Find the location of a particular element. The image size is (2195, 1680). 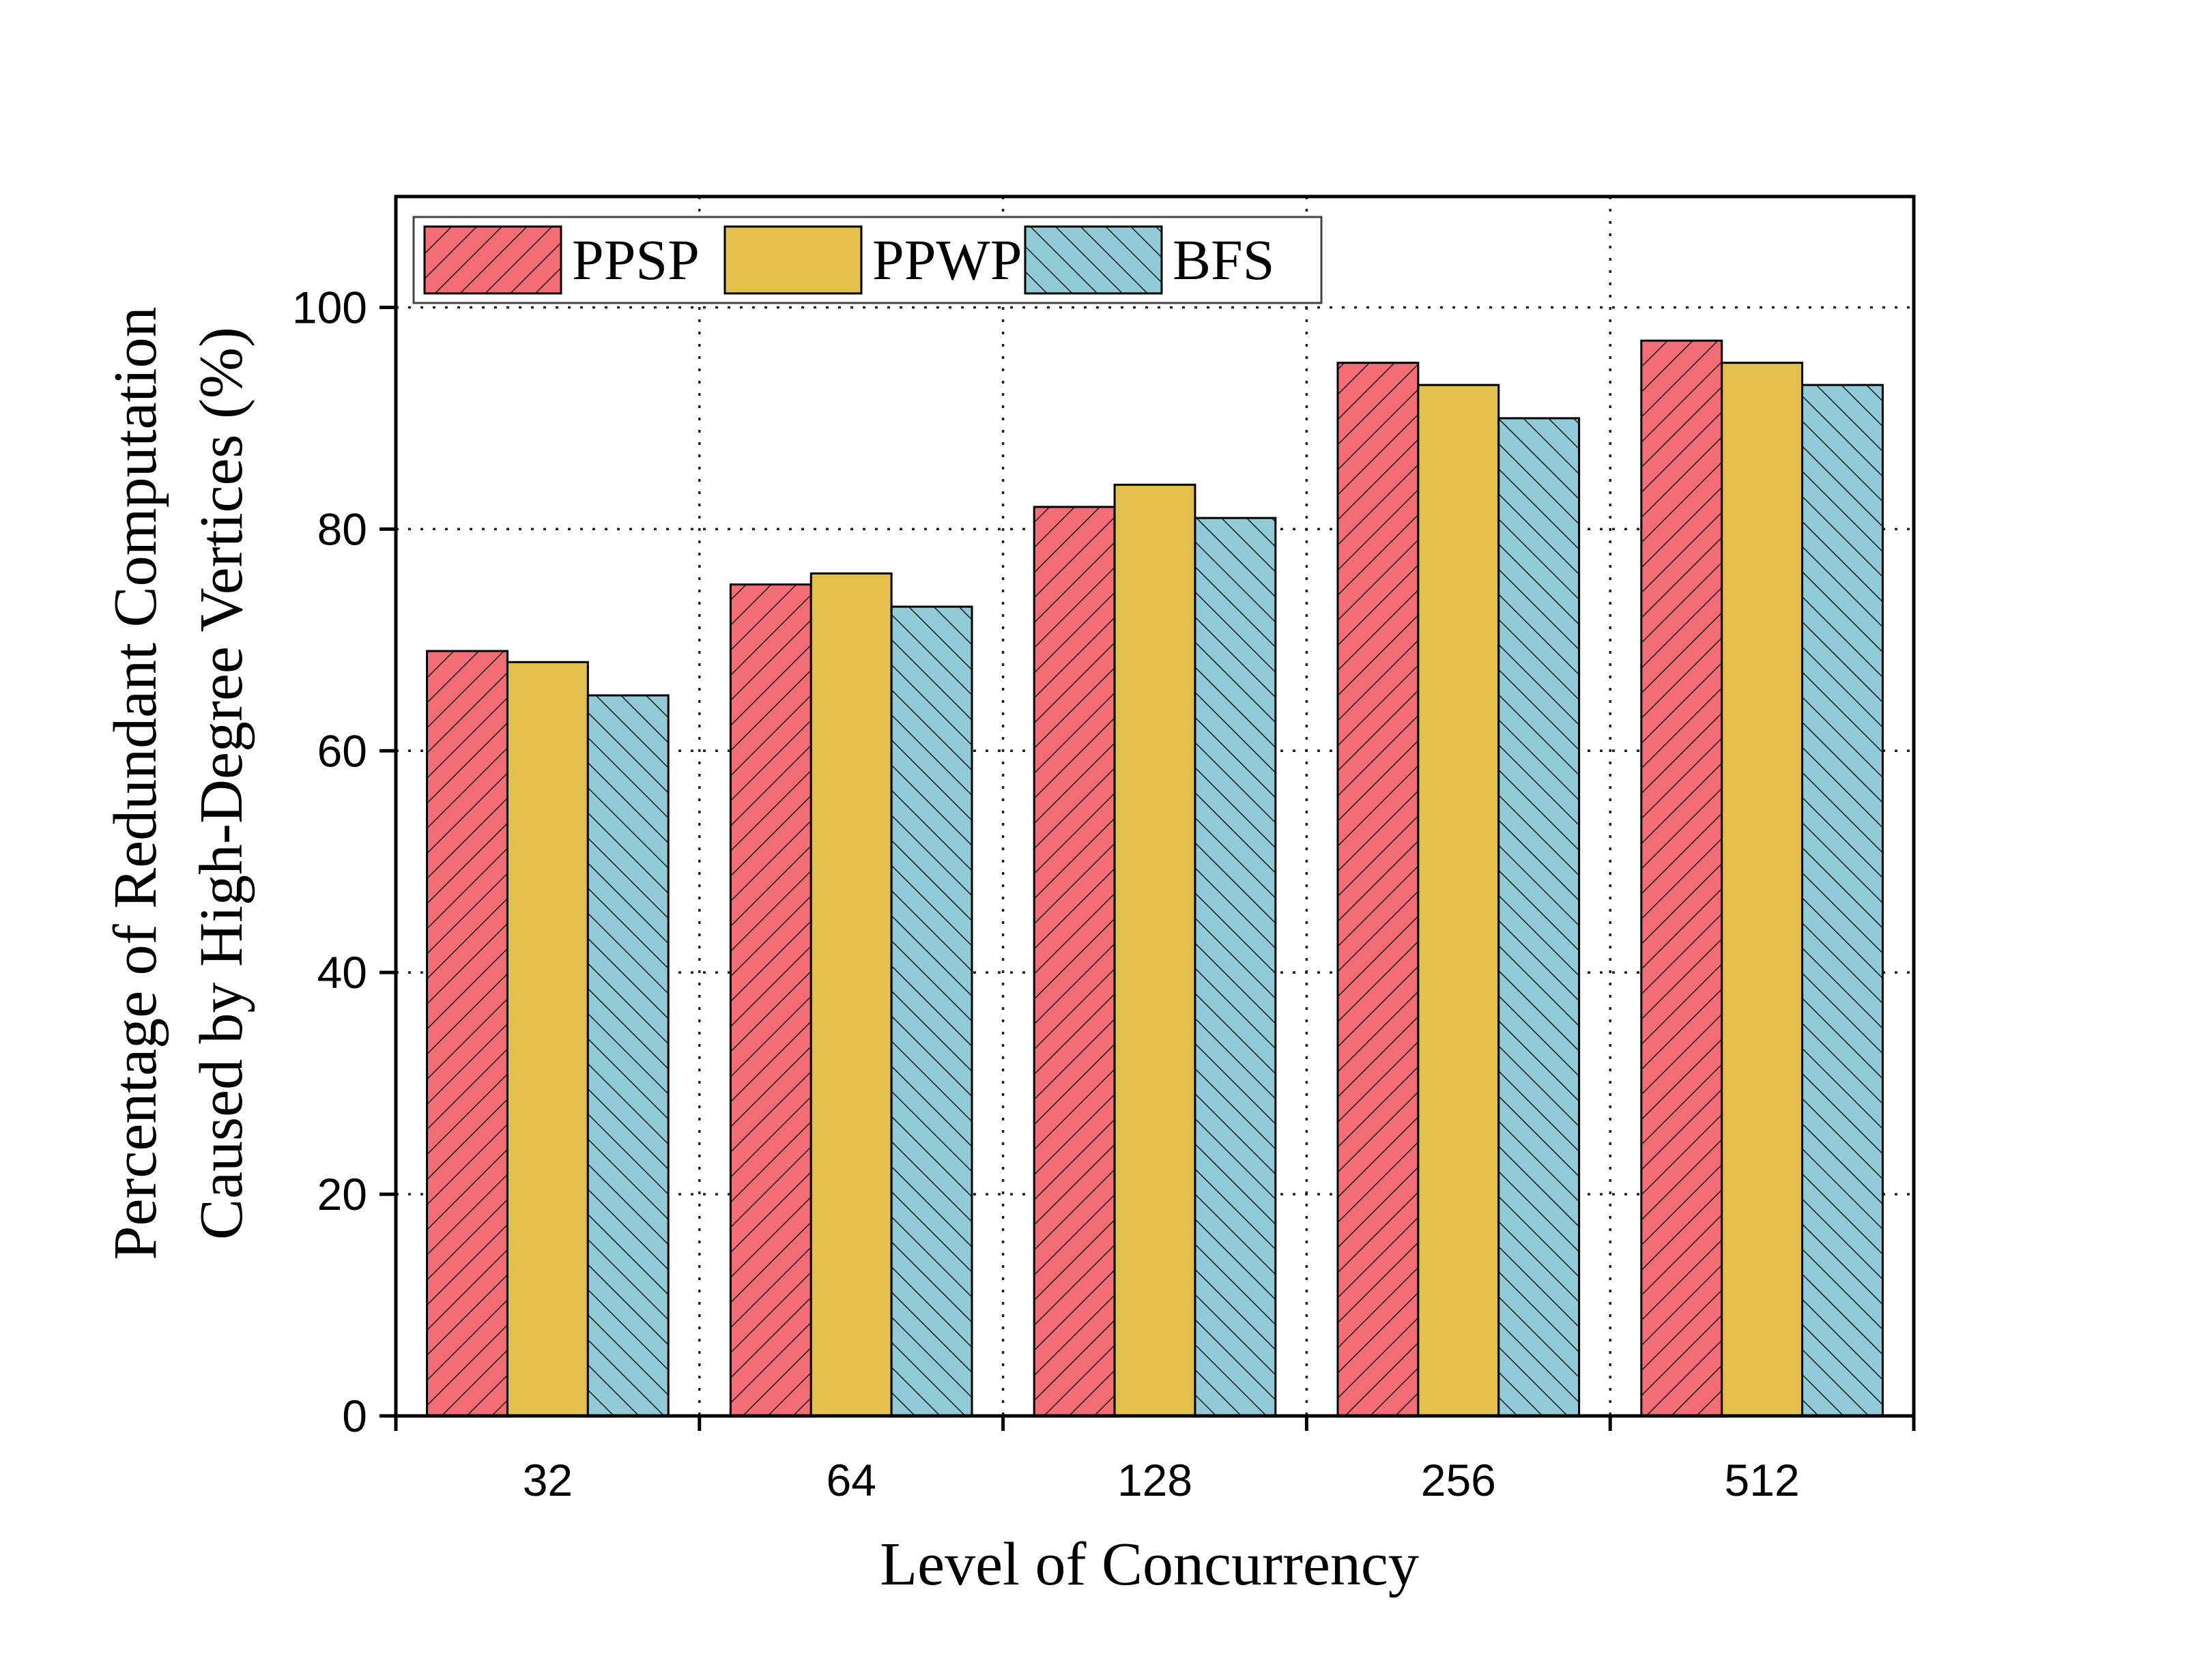

legend-box is located at coordinates (867, 260).